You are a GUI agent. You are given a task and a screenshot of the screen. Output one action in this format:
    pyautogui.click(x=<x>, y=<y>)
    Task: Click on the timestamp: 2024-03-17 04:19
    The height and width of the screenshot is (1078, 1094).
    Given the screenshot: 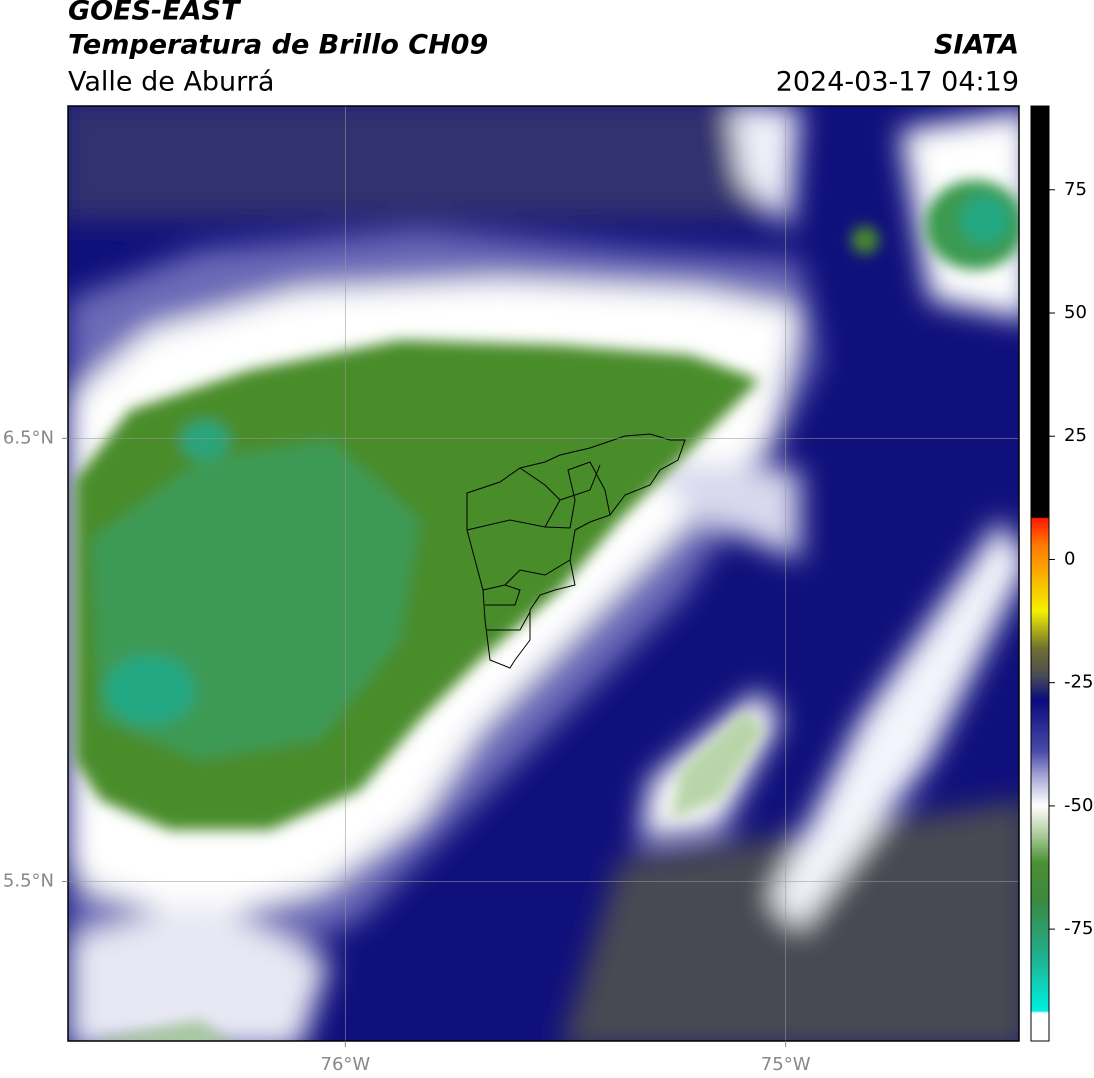 What is the action you would take?
    pyautogui.click(x=897, y=82)
    